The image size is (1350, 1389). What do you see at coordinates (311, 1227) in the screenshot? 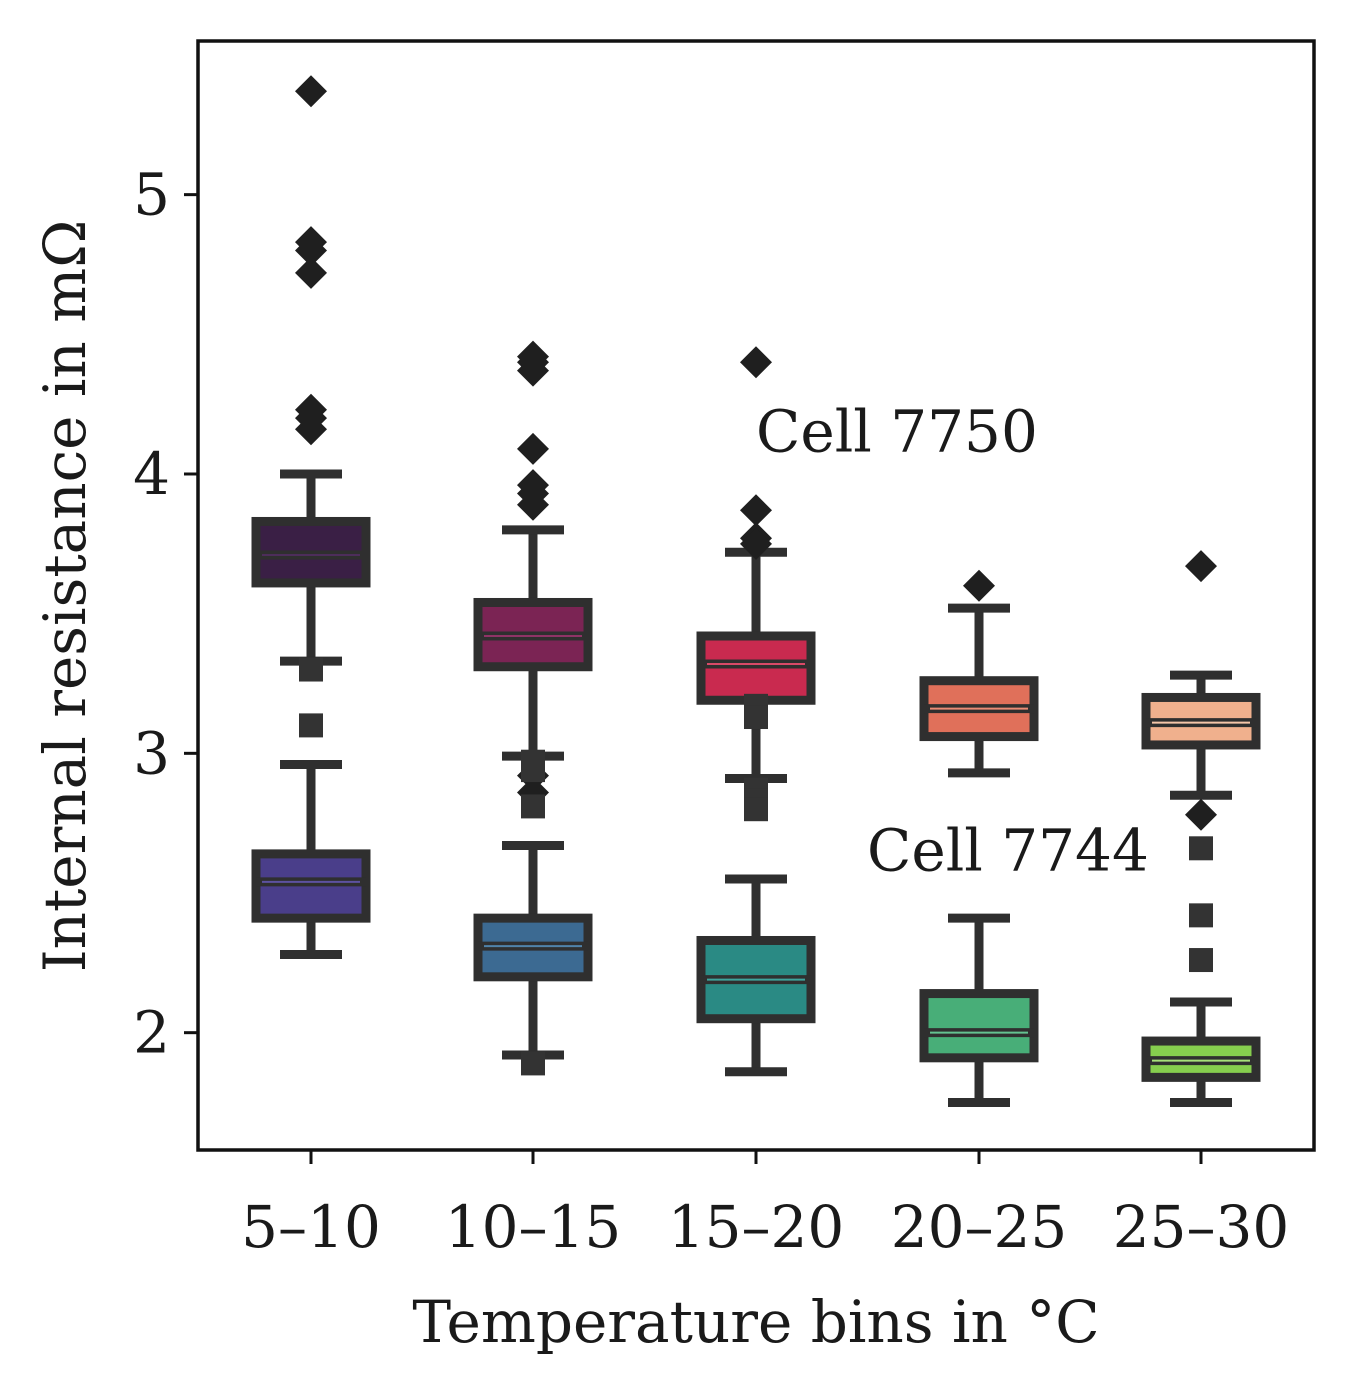
I see `x-tick-label: 5–10` at bounding box center [311, 1227].